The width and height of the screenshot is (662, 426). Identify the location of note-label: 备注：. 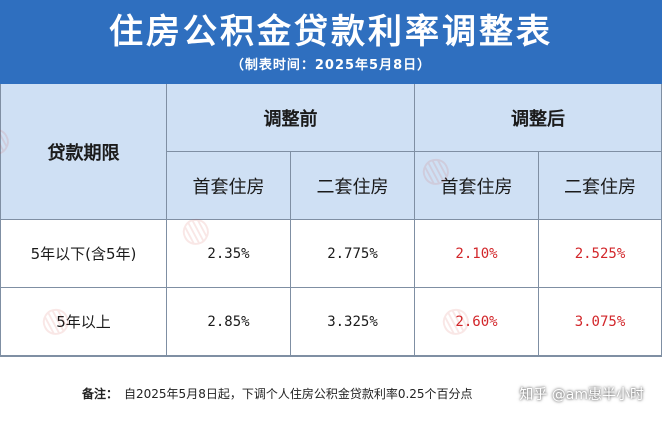
(100, 394).